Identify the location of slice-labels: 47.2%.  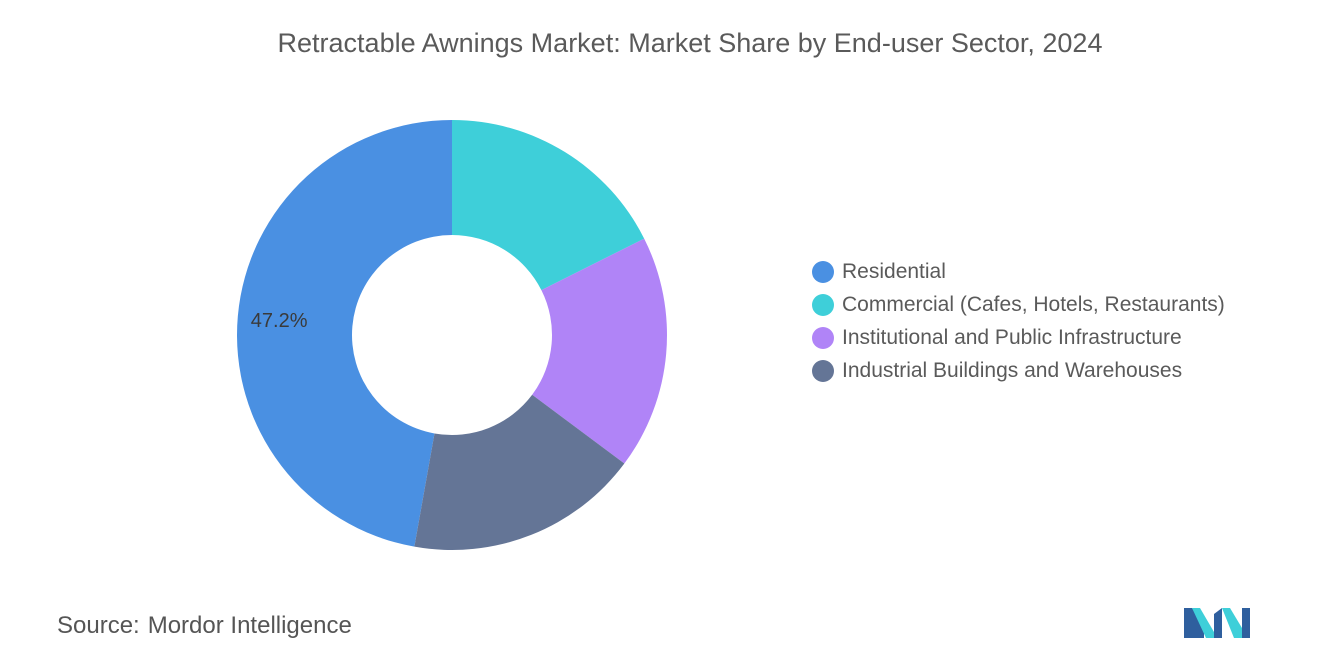
(279, 321).